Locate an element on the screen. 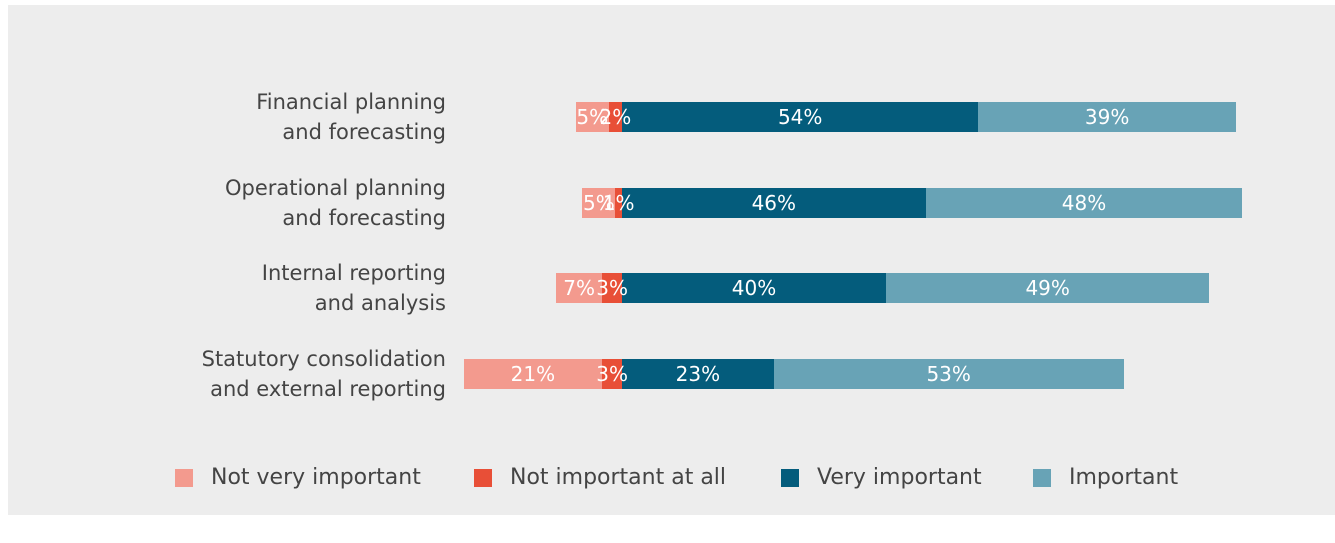 The height and width of the screenshot is (543, 1335). value-label: 21% is located at coordinates (533, 374).